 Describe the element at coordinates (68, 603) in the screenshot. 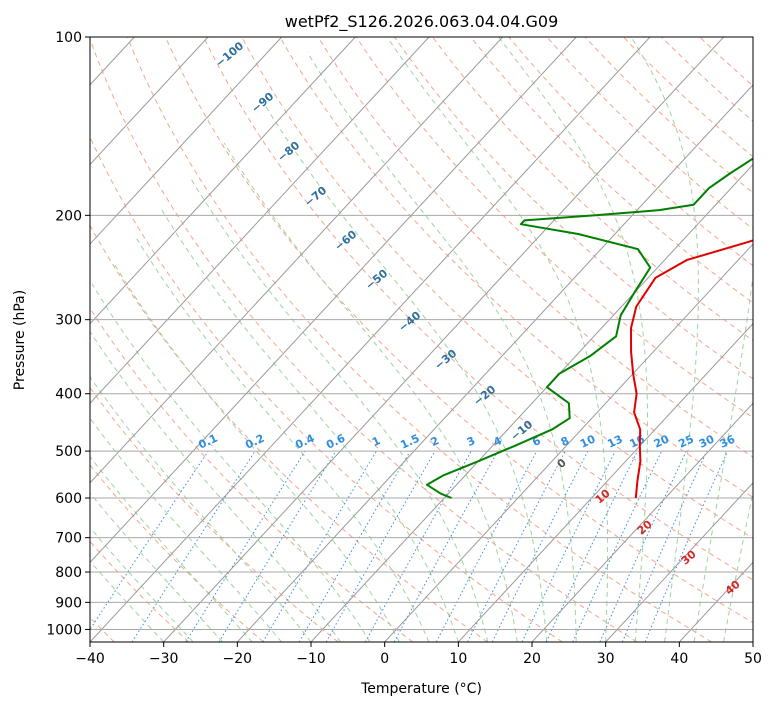

I see `y-tick-label: 900` at that location.